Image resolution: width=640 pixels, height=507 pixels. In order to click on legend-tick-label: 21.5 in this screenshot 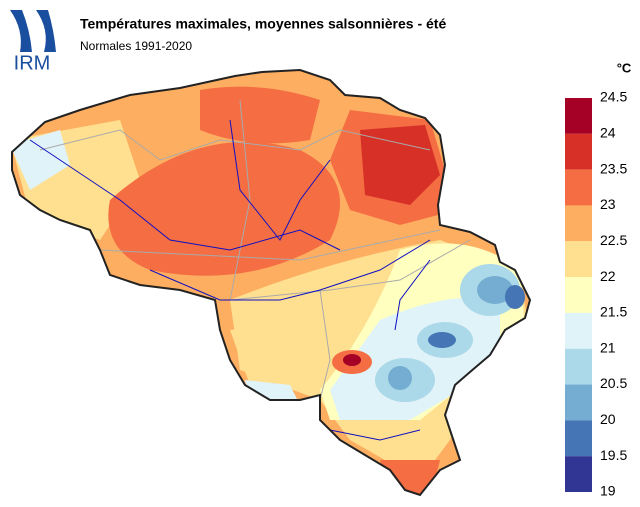, I will do `click(613, 312)`.